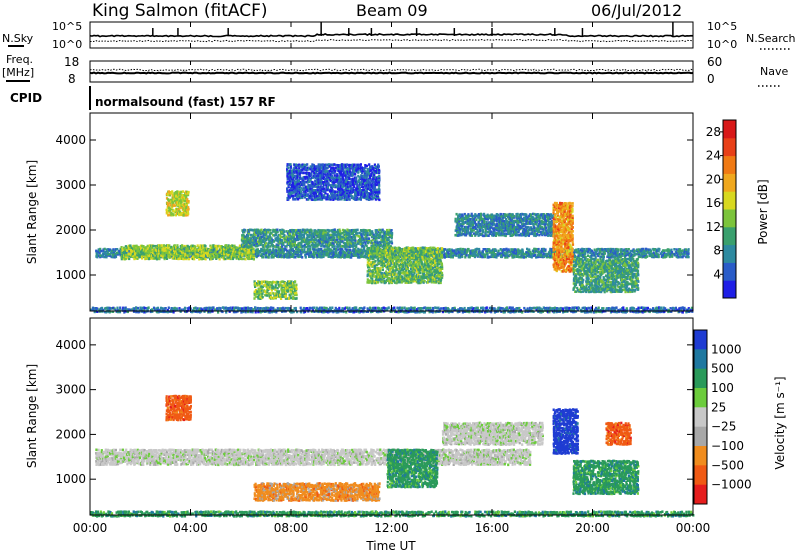 The height and width of the screenshot is (554, 800). What do you see at coordinates (185, 102) in the screenshot?
I see `cpid-value: normalsound (fast) 157 RF` at bounding box center [185, 102].